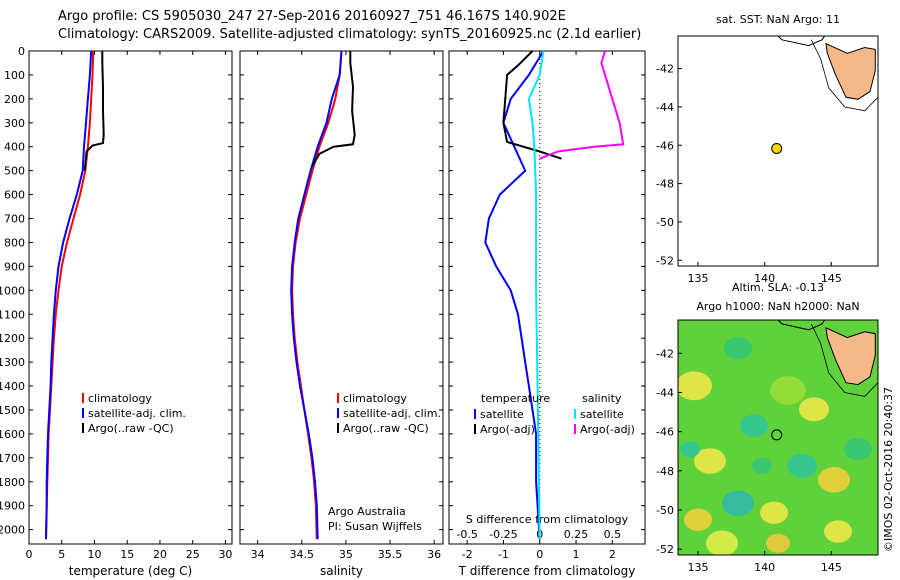 The width and height of the screenshot is (900, 580). Describe the element at coordinates (467, 554) in the screenshot. I see `x-tick-label: -2` at that location.